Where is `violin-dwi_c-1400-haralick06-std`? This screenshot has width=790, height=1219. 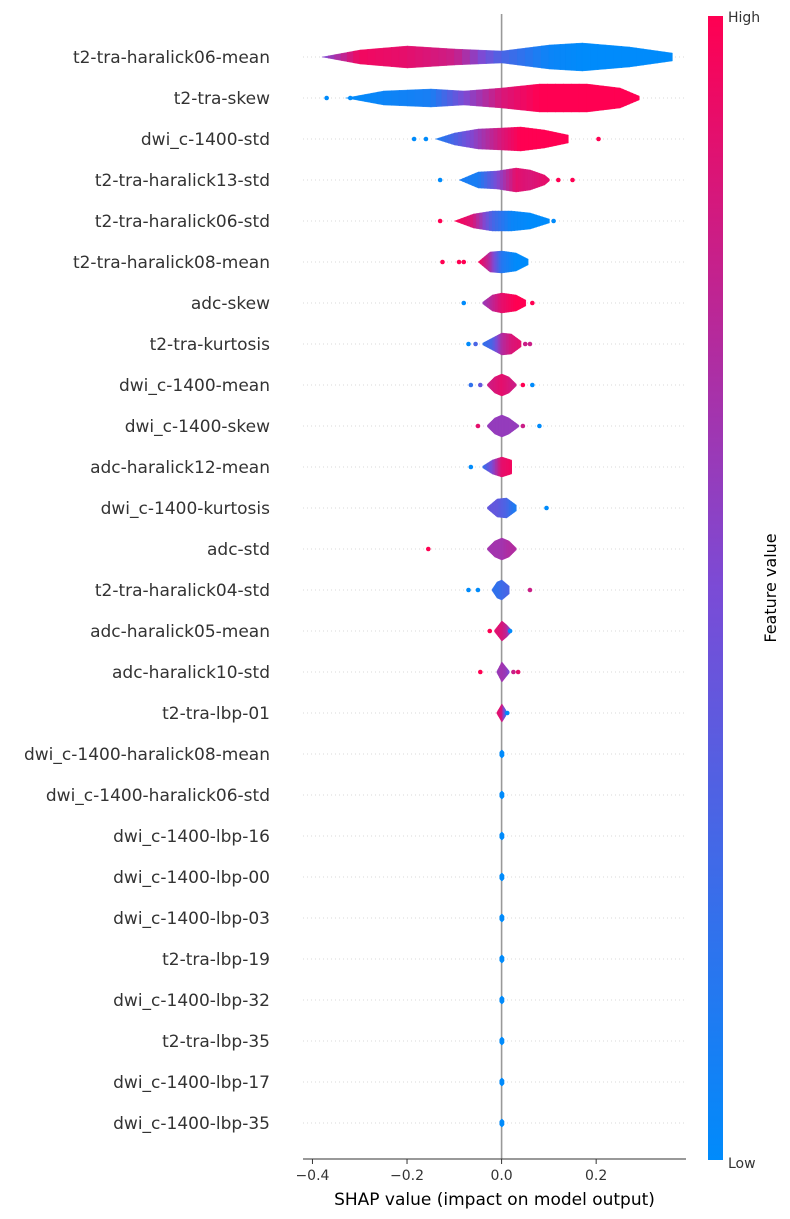
violin-dwi_c-1400-haralick06-std is located at coordinates (502, 795).